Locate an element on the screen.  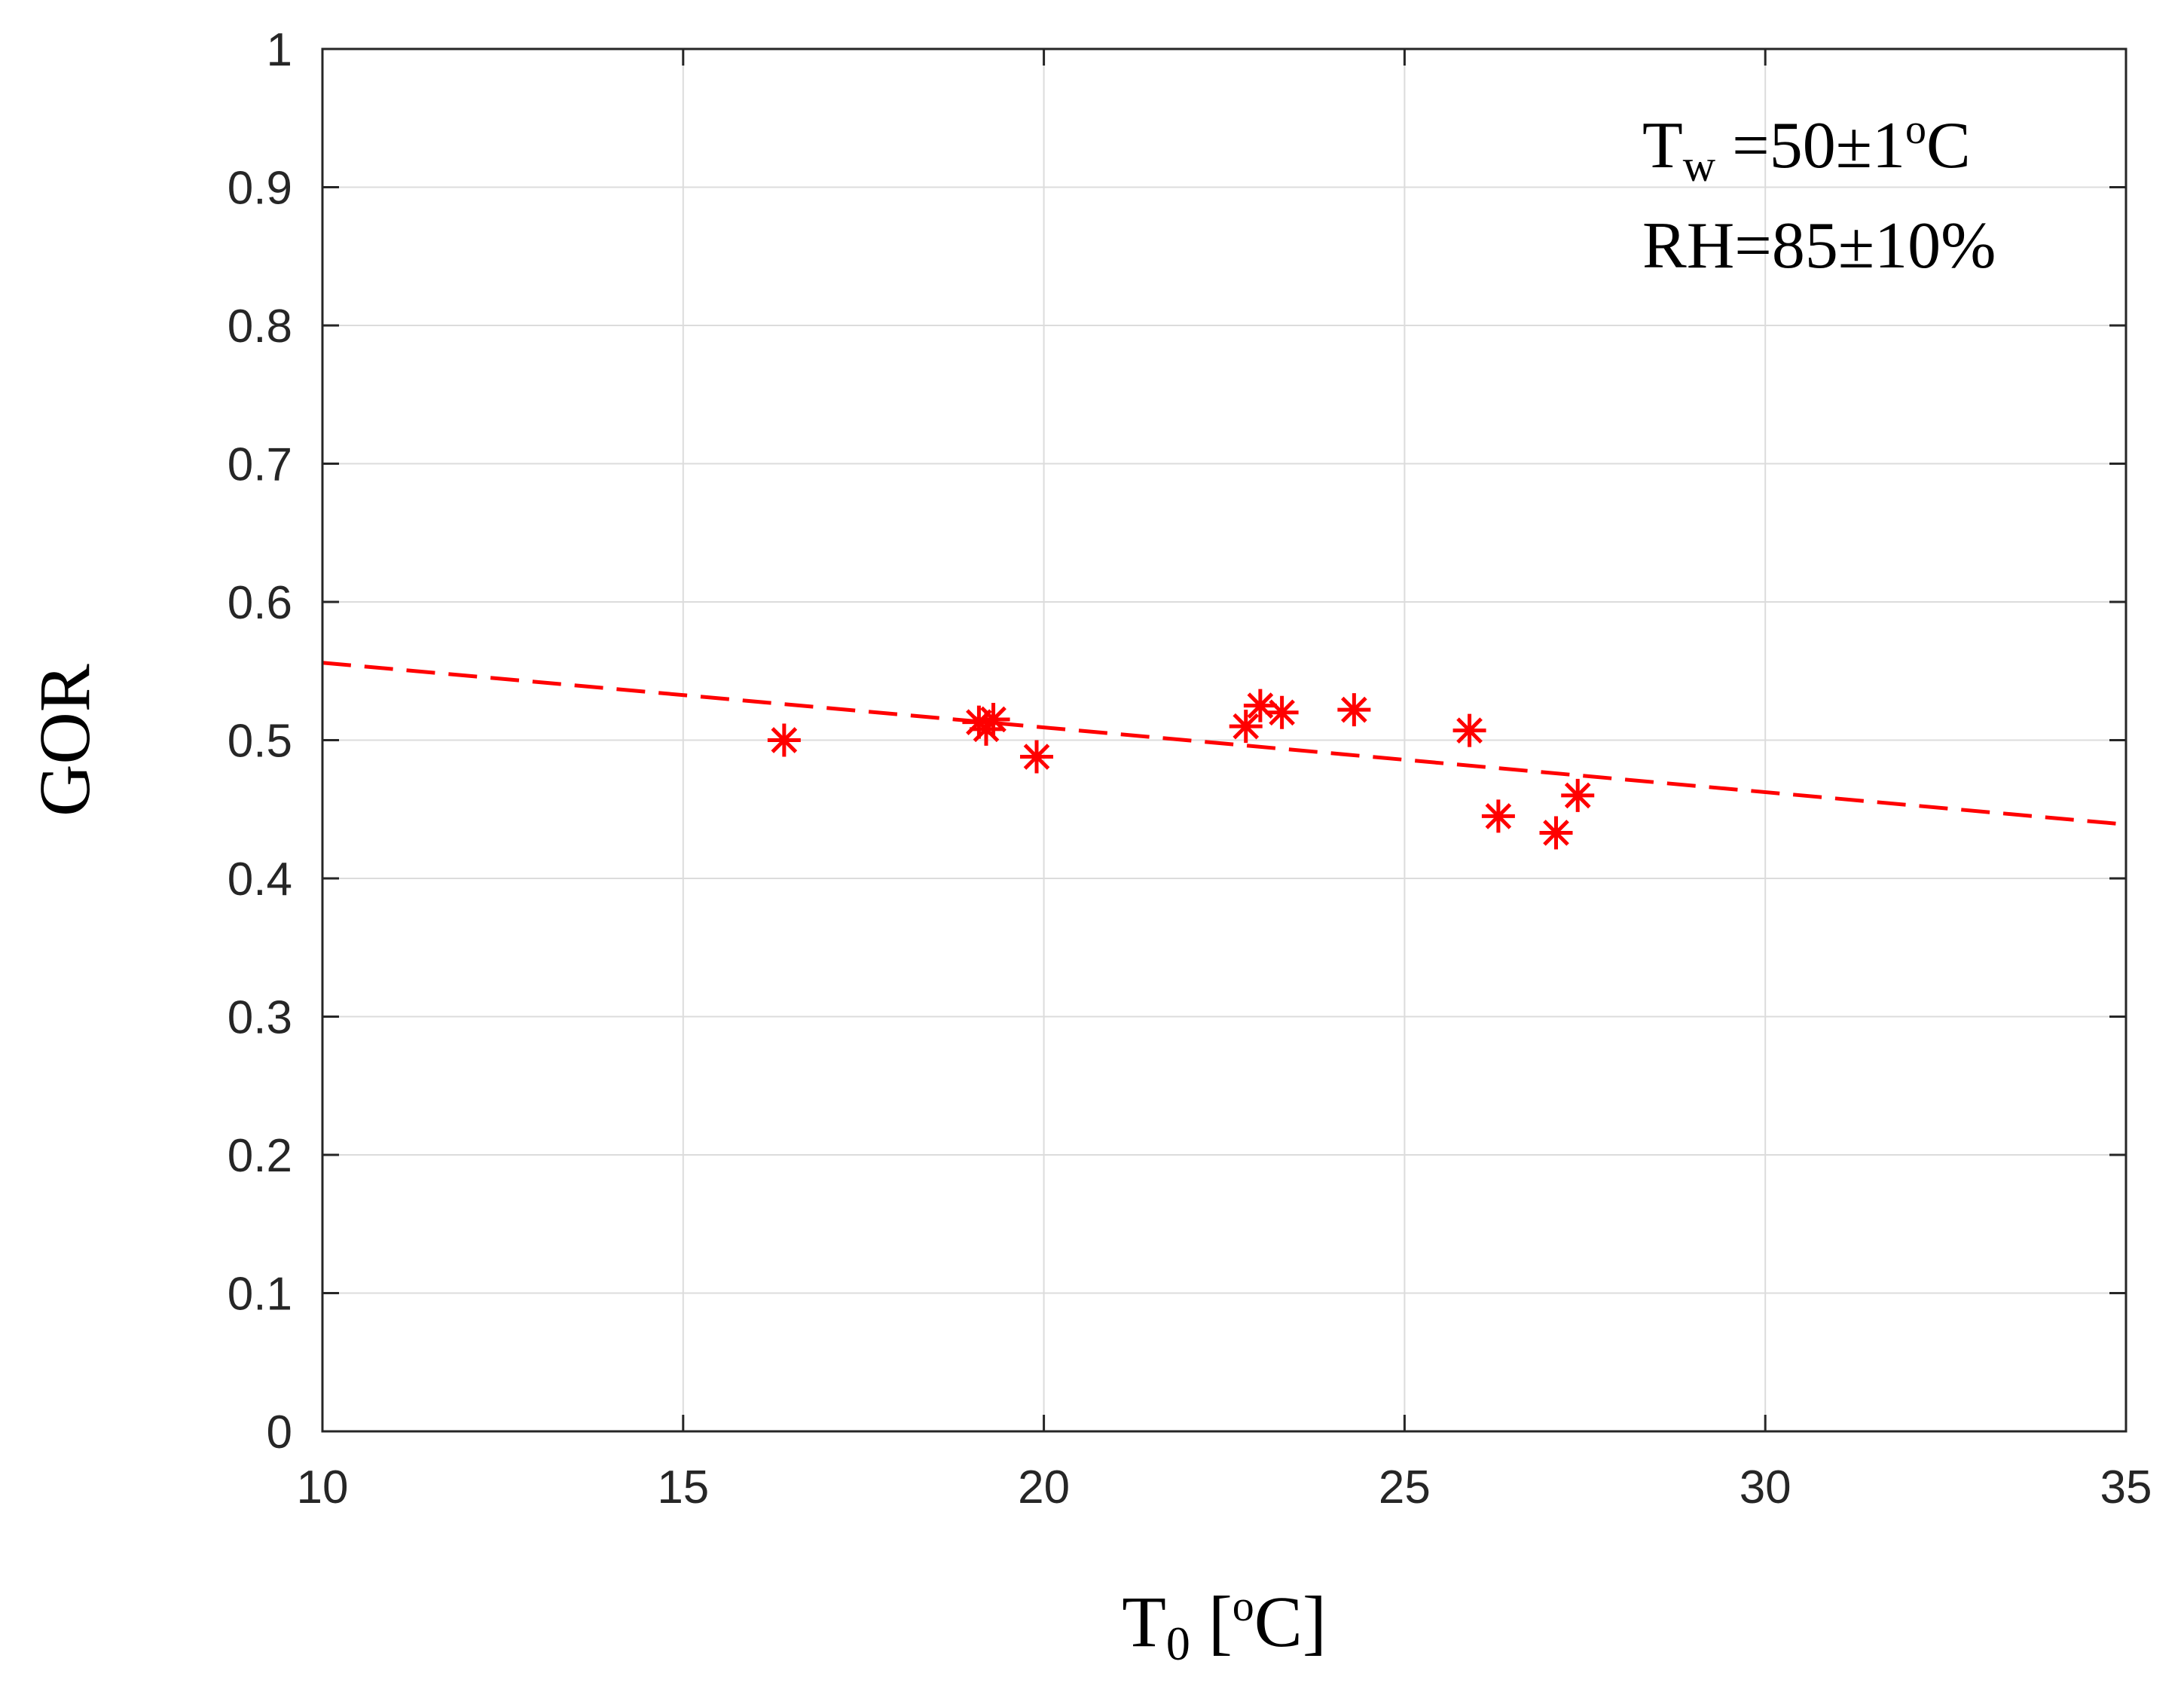
y-tick-labels: 0 0.1 0.2 0.3 0.4 0.5 0.6 0.7 0.8 0.9 1 is located at coordinates (260, 741).